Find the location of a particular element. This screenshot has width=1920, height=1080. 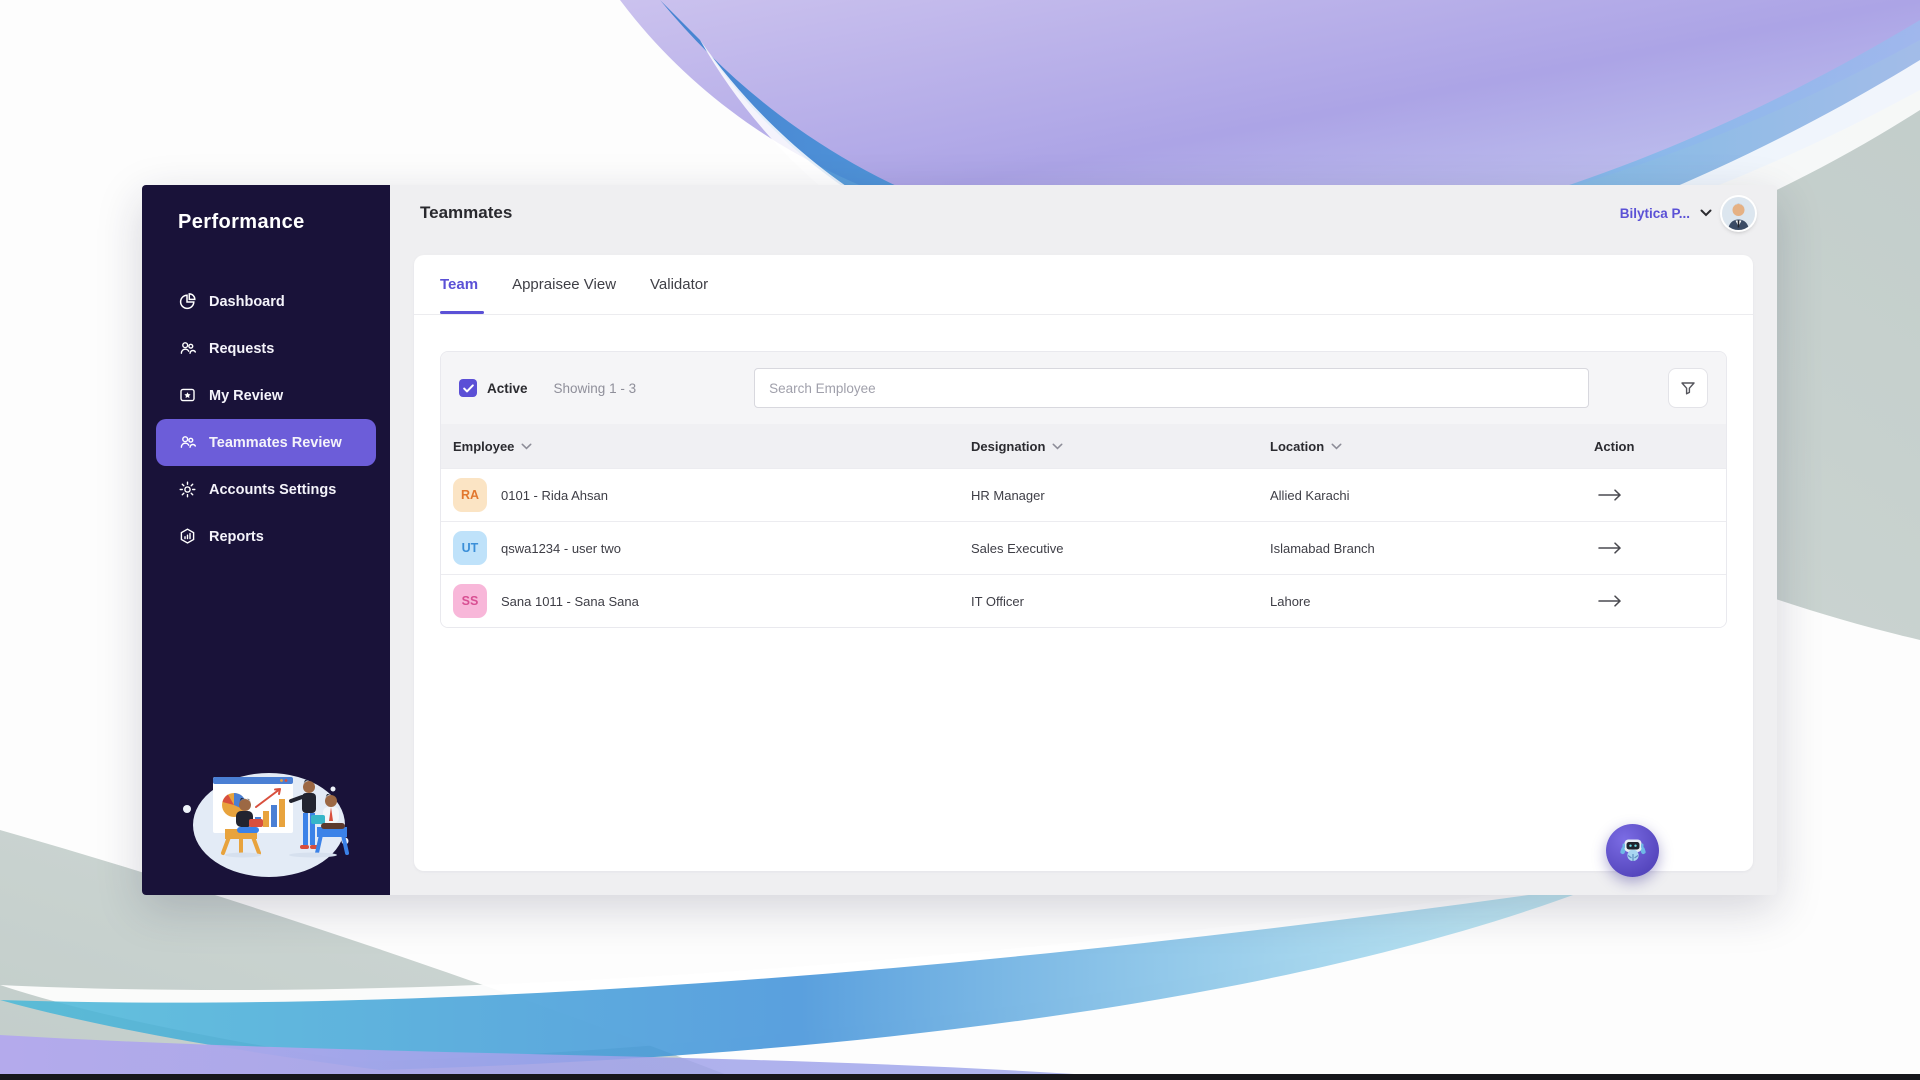

employee-location: Allied Karachi is located at coordinates (1310, 495).